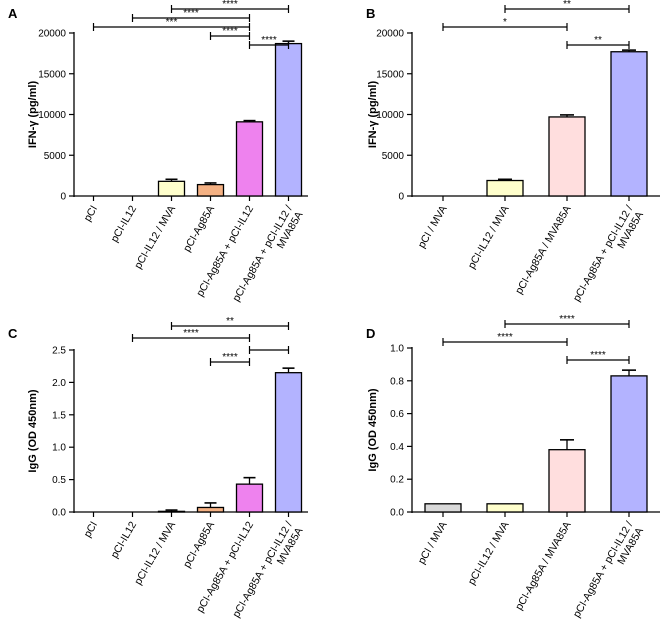 The height and width of the screenshot is (632, 661). I want to click on y-tick-label: 0.6, so click(397, 414).